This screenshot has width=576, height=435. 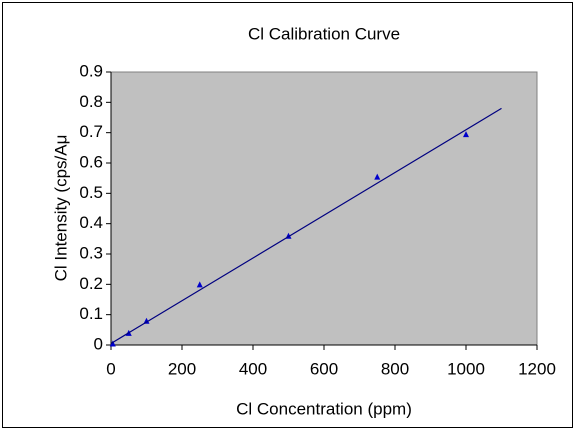 What do you see at coordinates (324, 368) in the screenshot?
I see `x-tick-label: 600` at bounding box center [324, 368].